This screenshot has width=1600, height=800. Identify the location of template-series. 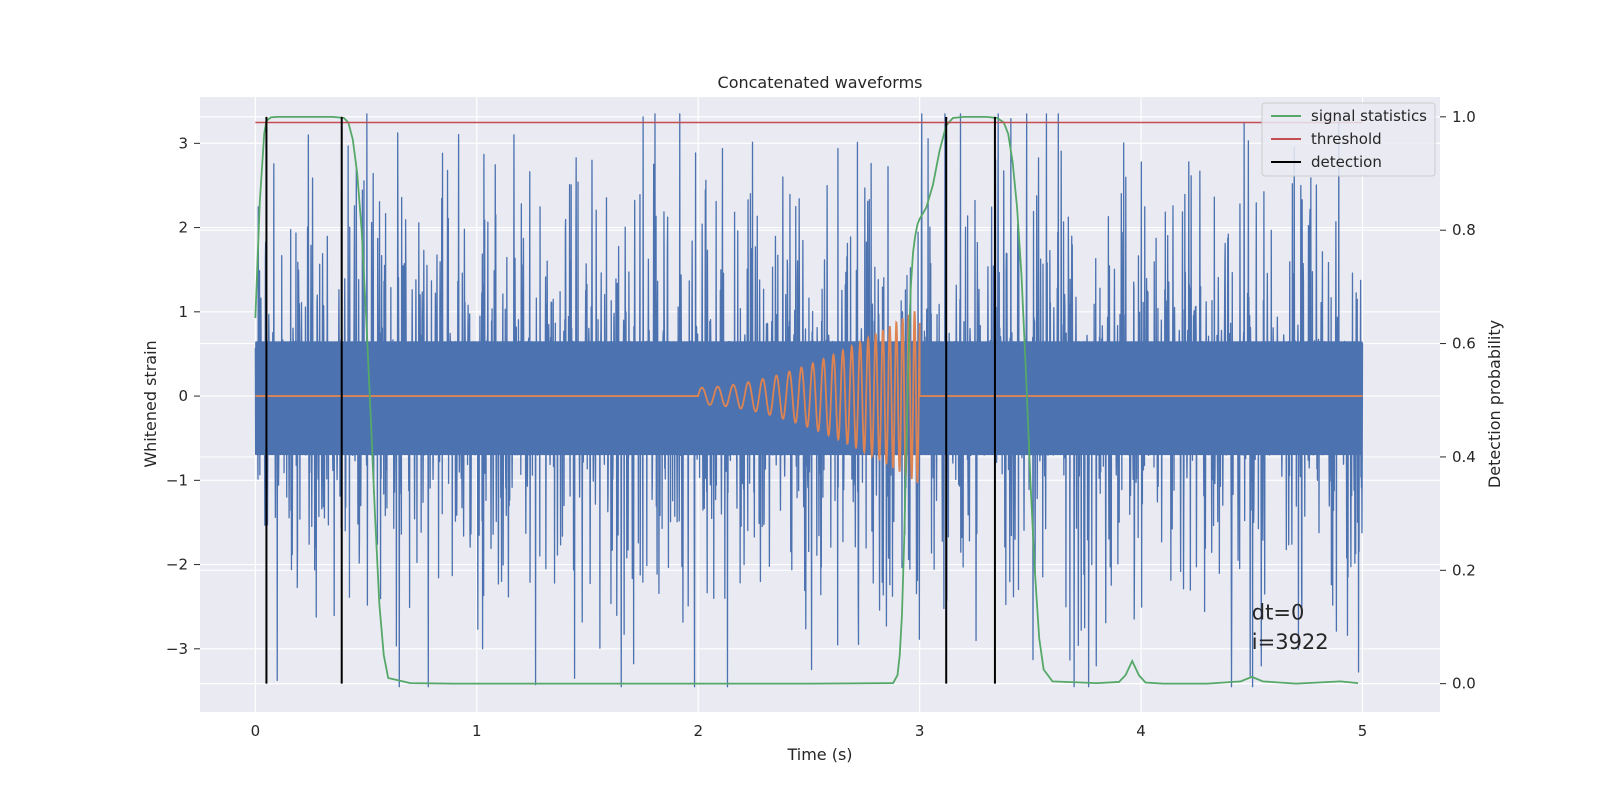
(809, 397).